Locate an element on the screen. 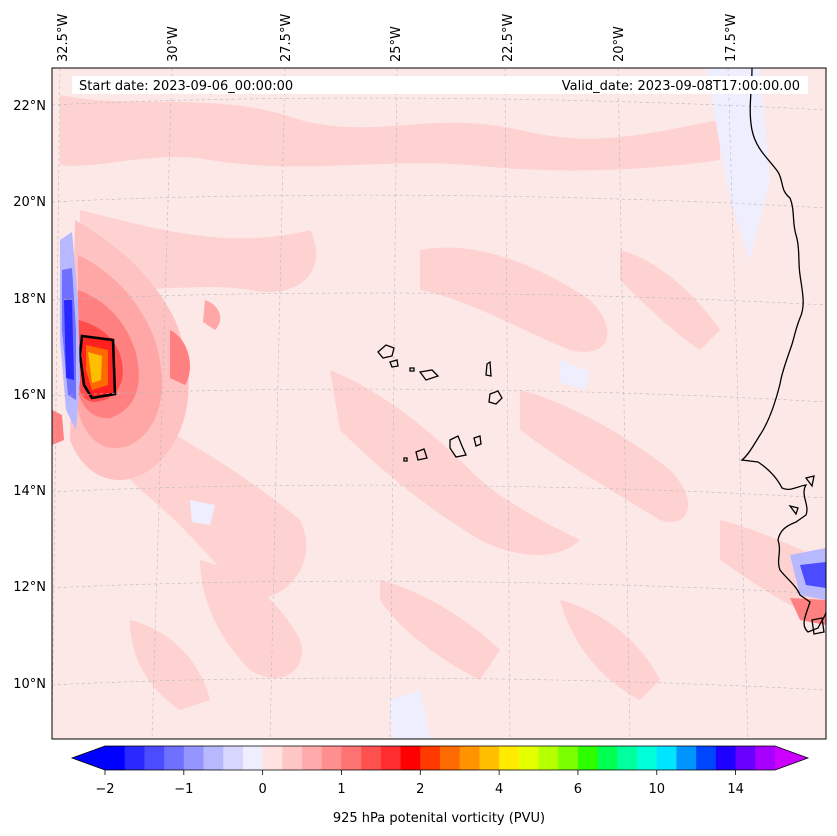 The image size is (837, 836). colorbar-ticks: −2 −1 0 1 2 4 6 10 14 is located at coordinates (419, 783).